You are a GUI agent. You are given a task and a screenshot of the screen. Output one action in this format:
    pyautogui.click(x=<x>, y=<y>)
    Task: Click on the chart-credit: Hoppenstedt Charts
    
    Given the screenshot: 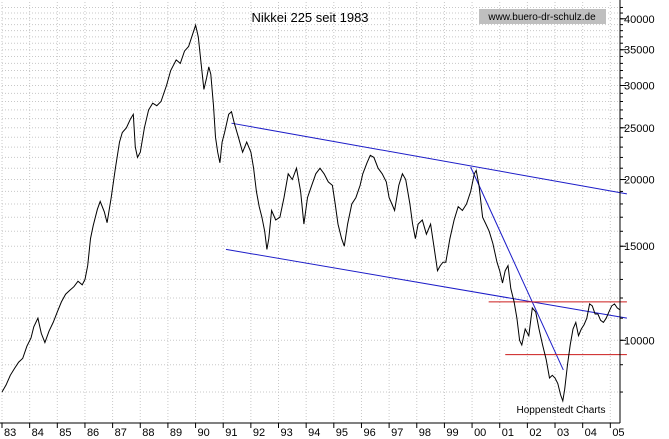 What is the action you would take?
    pyautogui.click(x=561, y=410)
    